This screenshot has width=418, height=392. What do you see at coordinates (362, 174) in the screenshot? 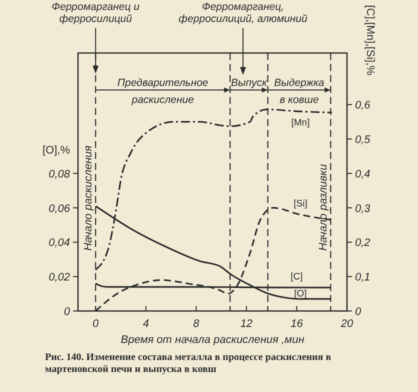
I see `y2-tick-label: 0,4` at bounding box center [362, 174].